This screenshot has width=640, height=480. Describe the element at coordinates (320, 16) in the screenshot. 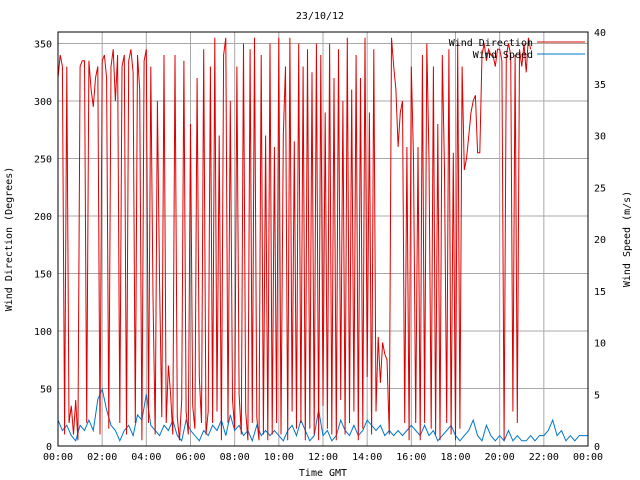

I see `chart-title: 23/10/12` at that location.